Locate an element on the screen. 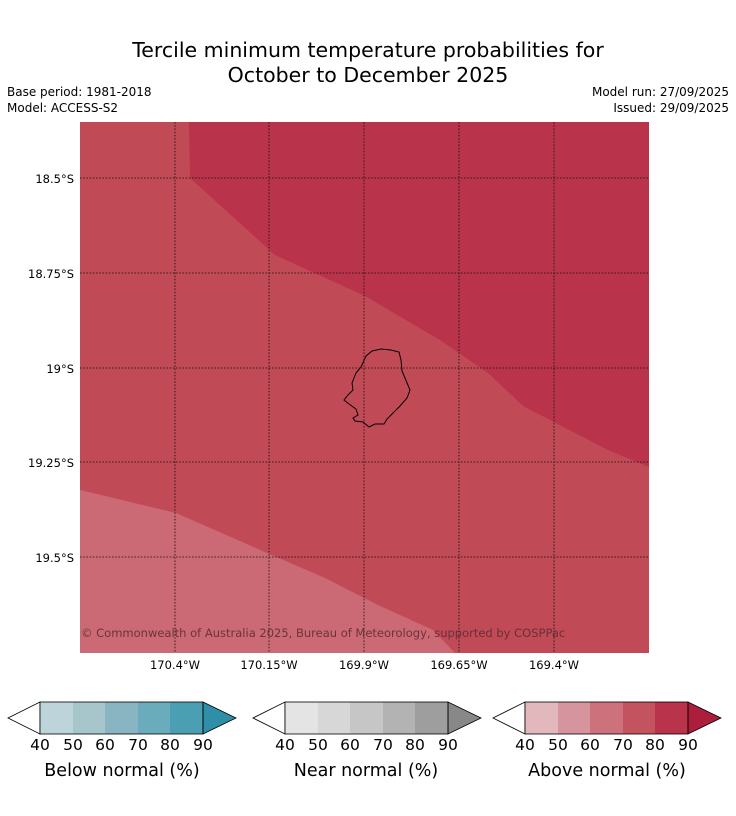 The image size is (736, 816). model-name: Model: ACCESS-S2 is located at coordinates (63, 108).